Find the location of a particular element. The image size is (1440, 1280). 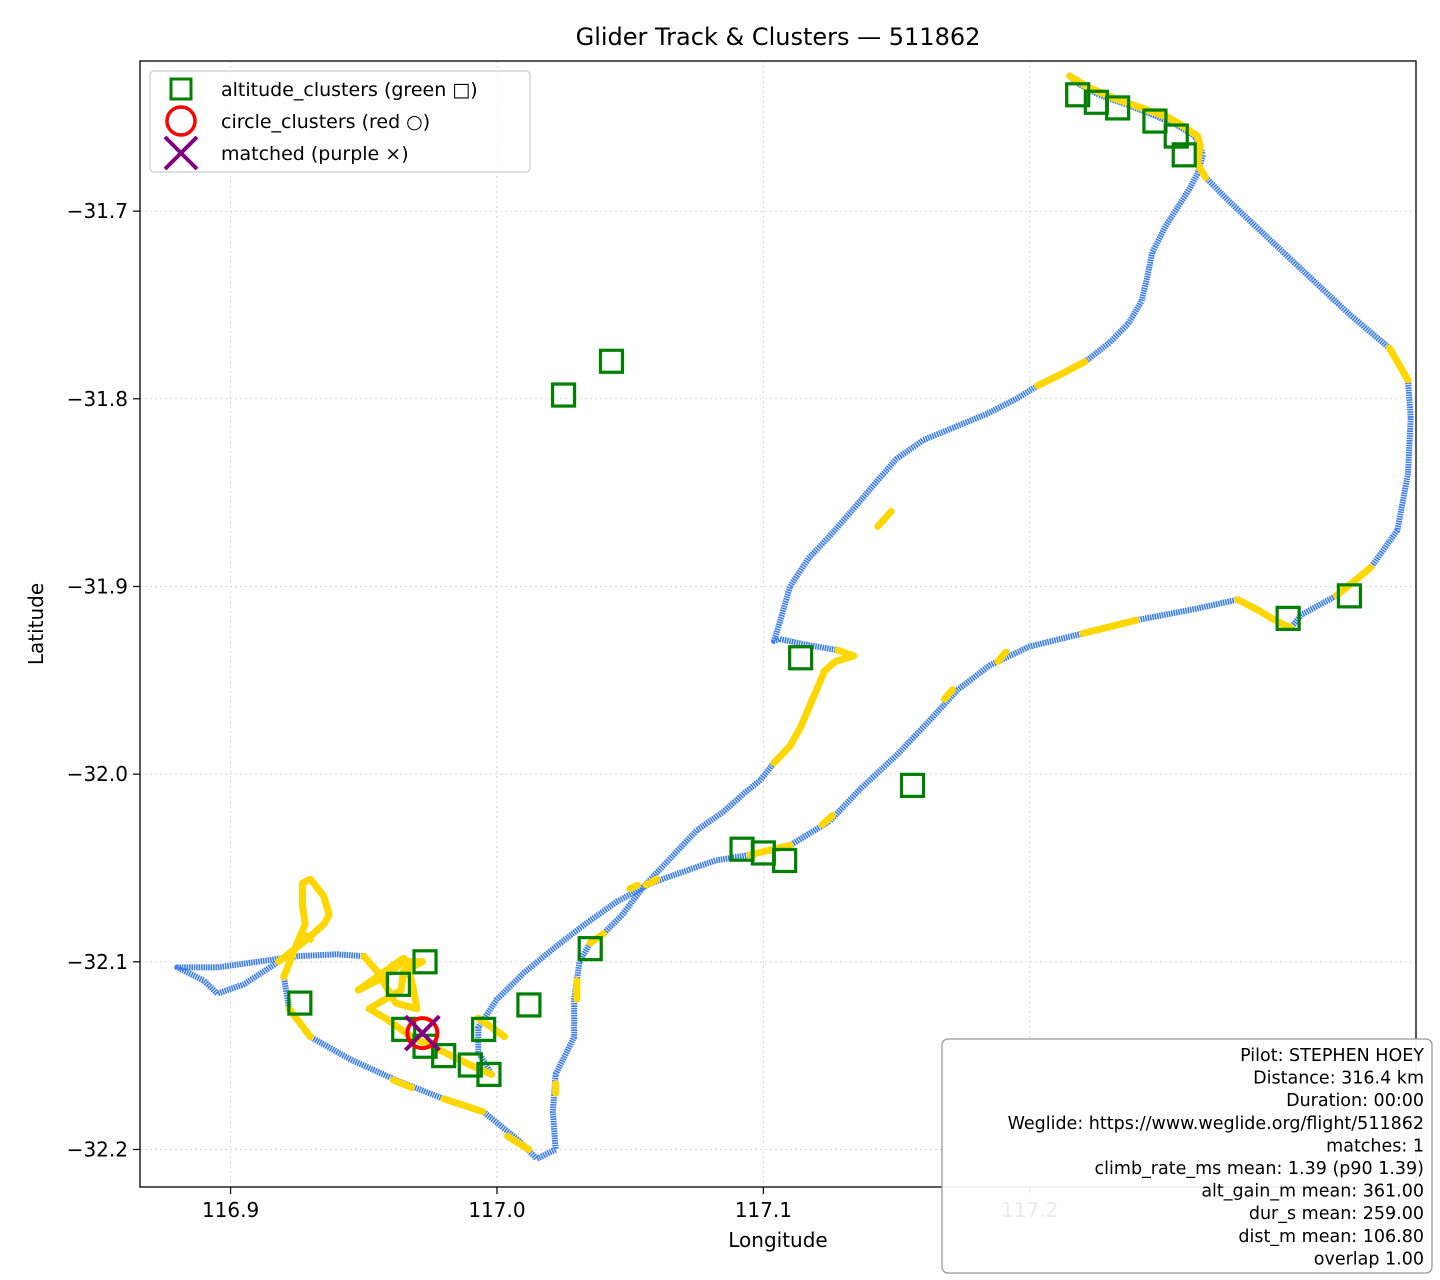

legend-label-circle-clusters: circle_clusters (red ○) is located at coordinates (325, 122).